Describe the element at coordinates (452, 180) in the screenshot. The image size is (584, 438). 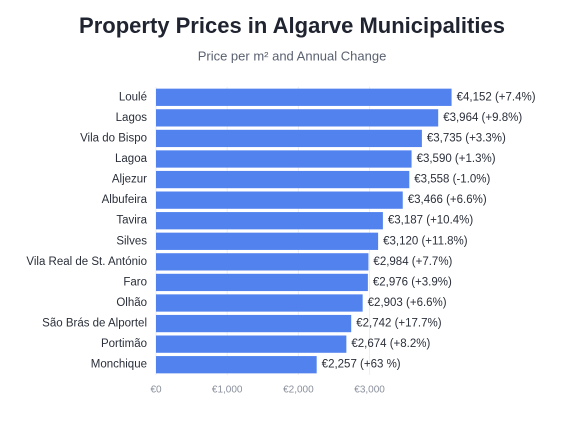
I see `value-label: €3,558 (-1.0%)` at that location.